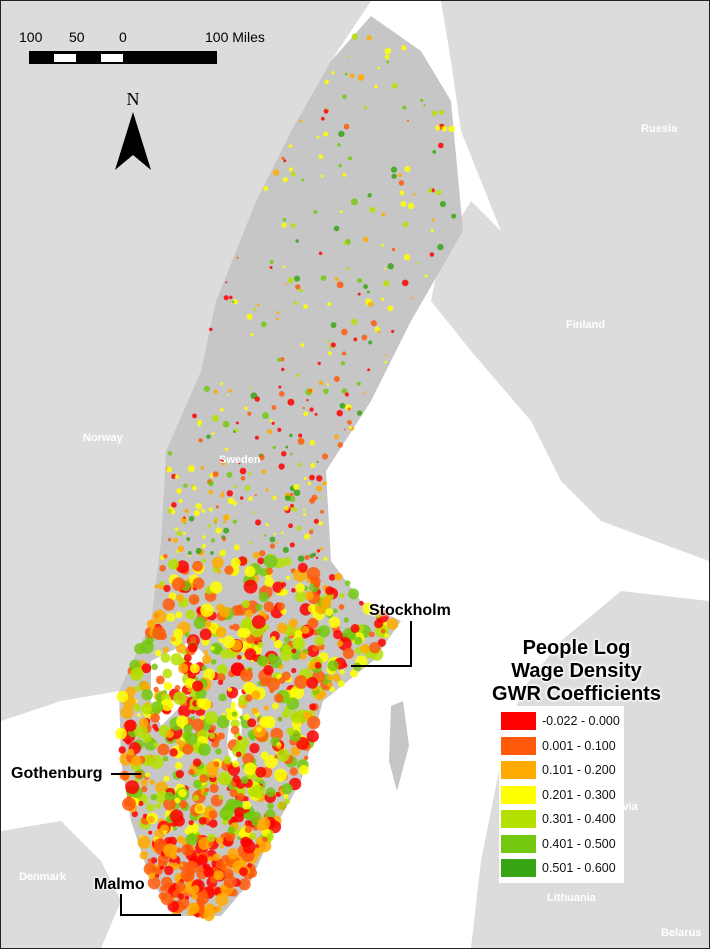 This screenshot has width=710, height=949. What do you see at coordinates (579, 745) in the screenshot?
I see `legend-label: 0.001 - 0.100` at bounding box center [579, 745].